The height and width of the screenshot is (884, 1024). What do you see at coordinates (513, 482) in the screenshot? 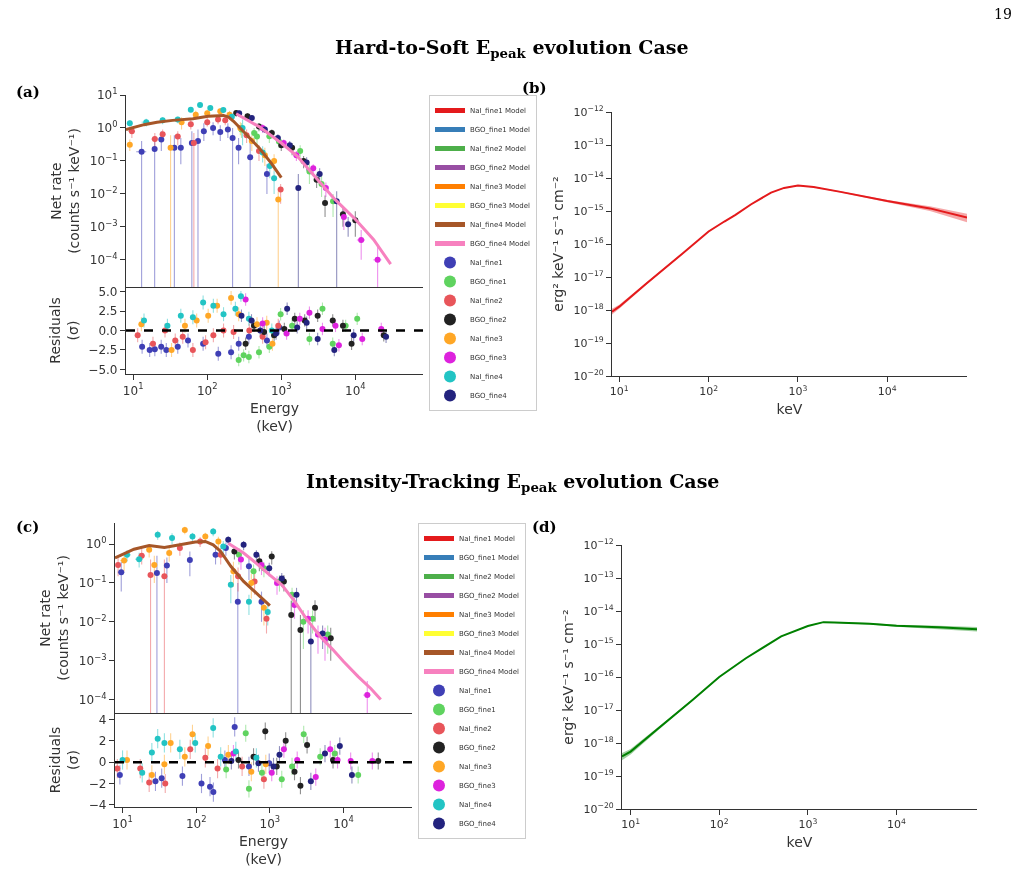
I see `text: Intensity-Tracking E$_{peak}$ evolution Case` at bounding box center [513, 482].